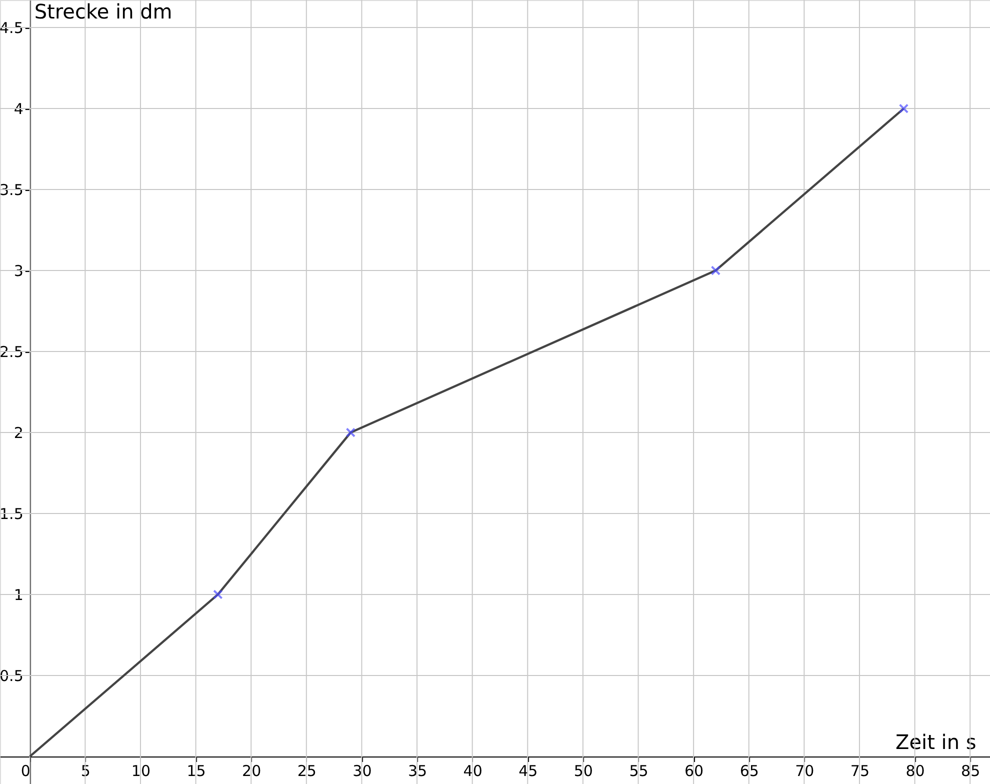 Image resolution: width=990 pixels, height=784 pixels. I want to click on x-tick-label: 25, so click(306, 771).